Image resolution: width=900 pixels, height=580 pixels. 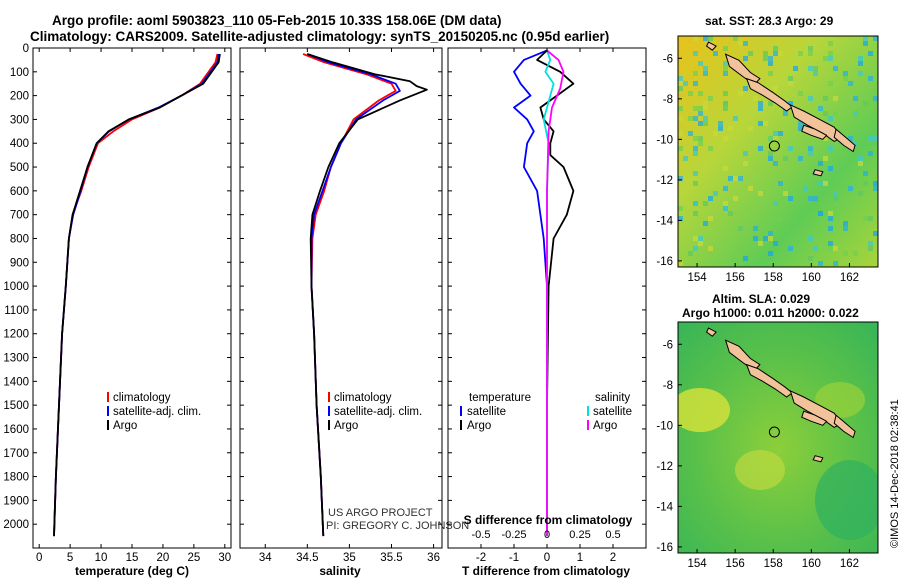 I want to click on legend-climatology-label: climatology, so click(x=142, y=398).